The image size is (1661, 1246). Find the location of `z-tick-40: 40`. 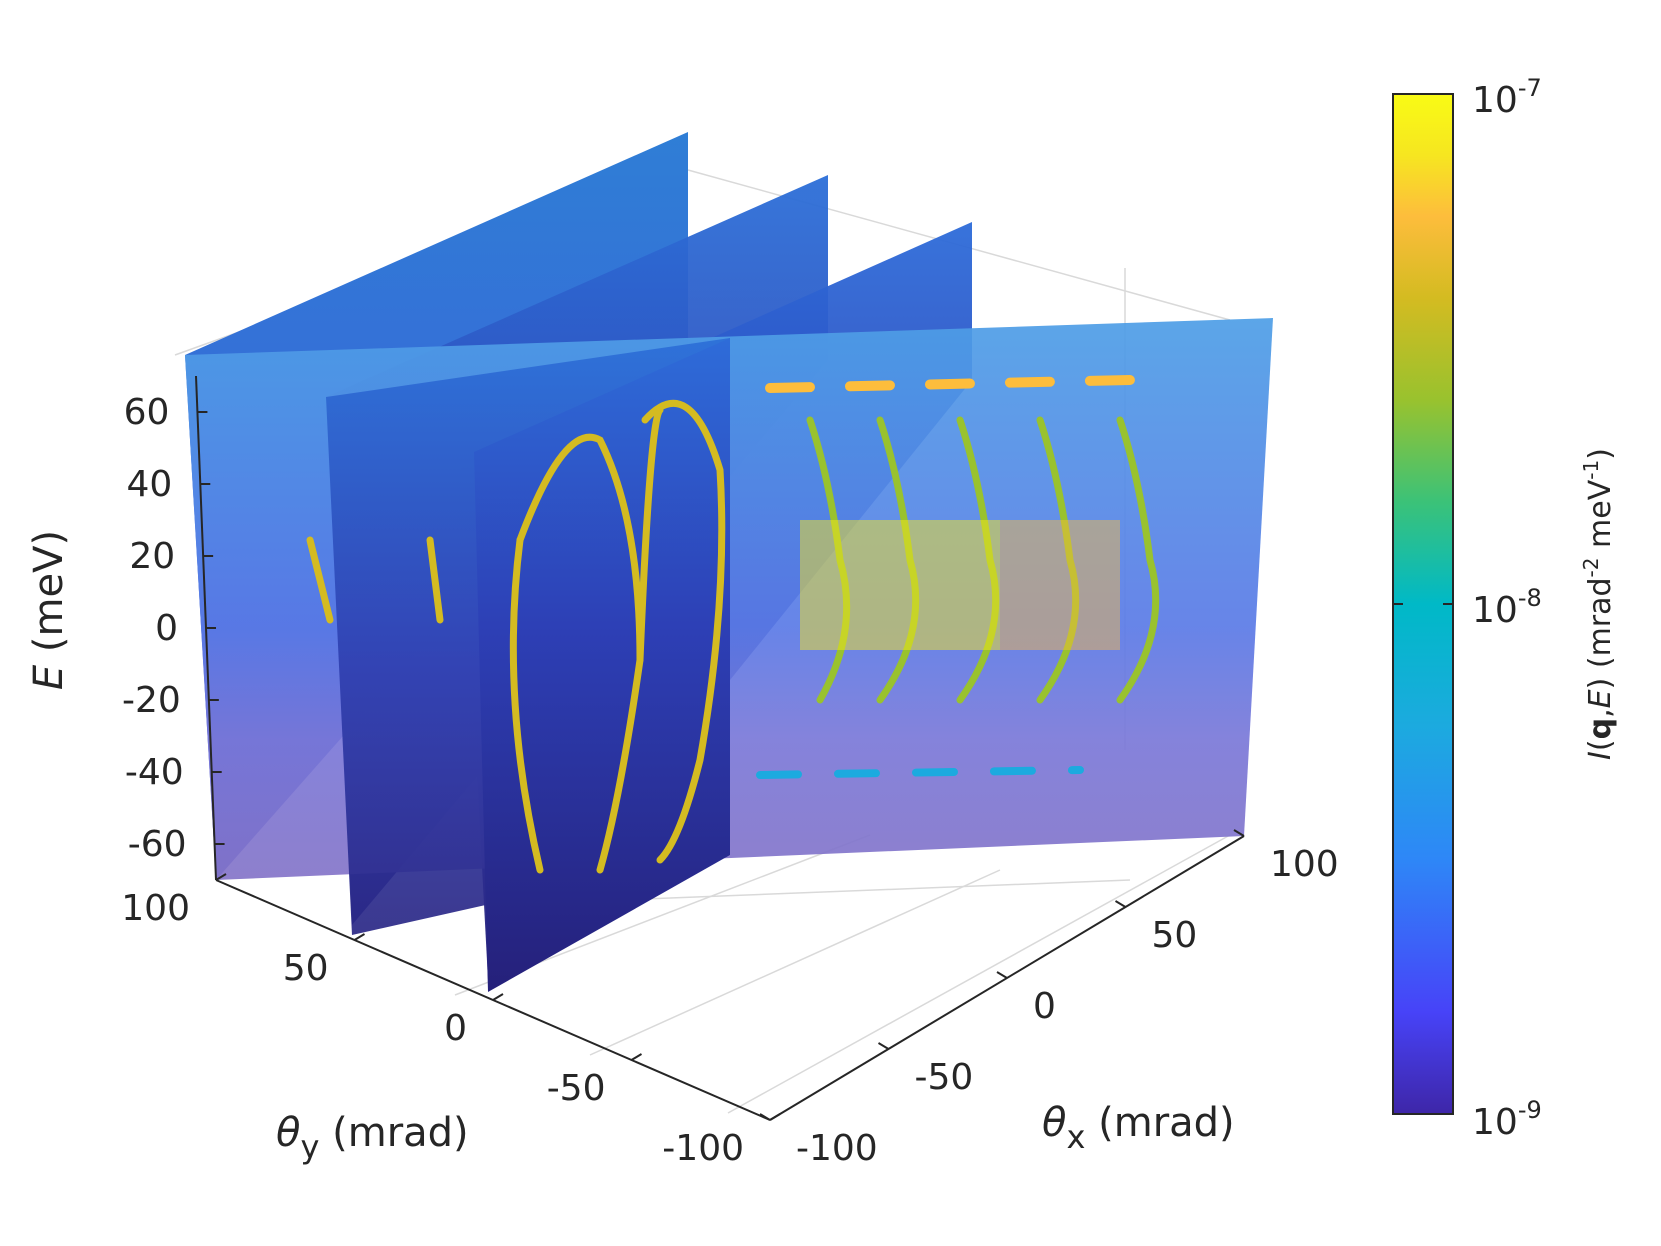

z-tick-40: 40 is located at coordinates (149, 484).